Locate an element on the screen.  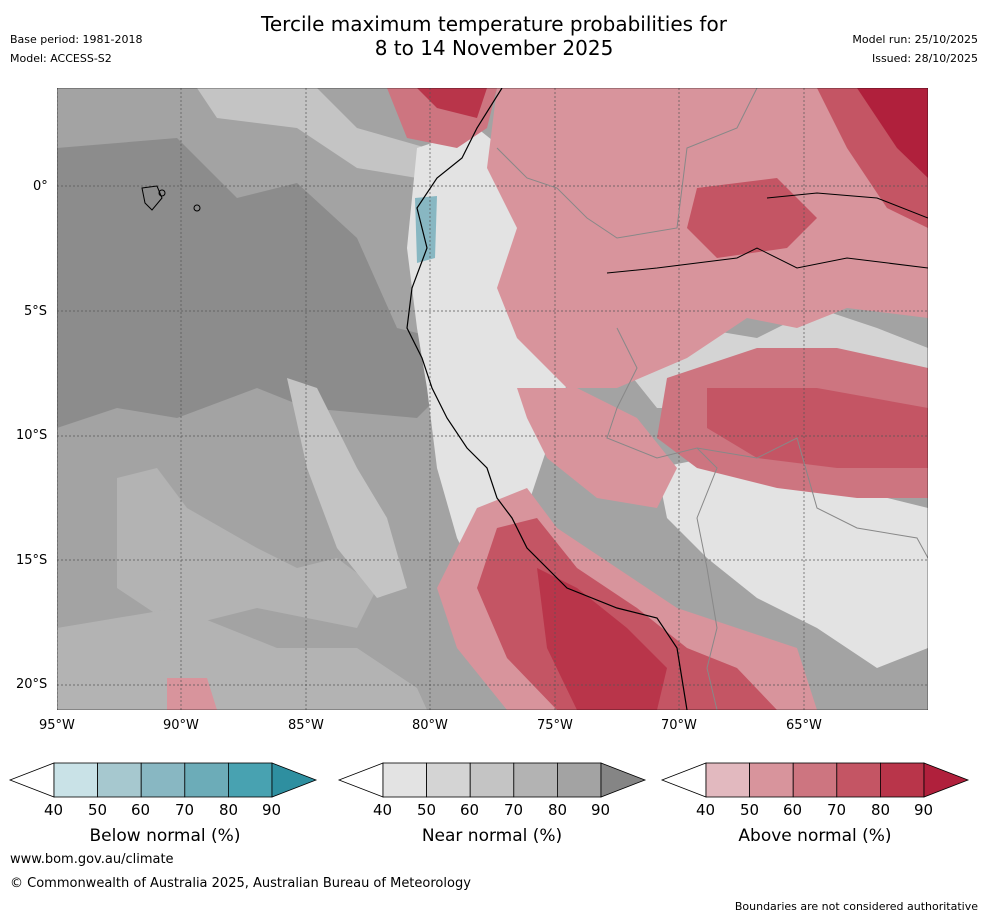
cb-above-tick-90: 90 is located at coordinates (924, 810).